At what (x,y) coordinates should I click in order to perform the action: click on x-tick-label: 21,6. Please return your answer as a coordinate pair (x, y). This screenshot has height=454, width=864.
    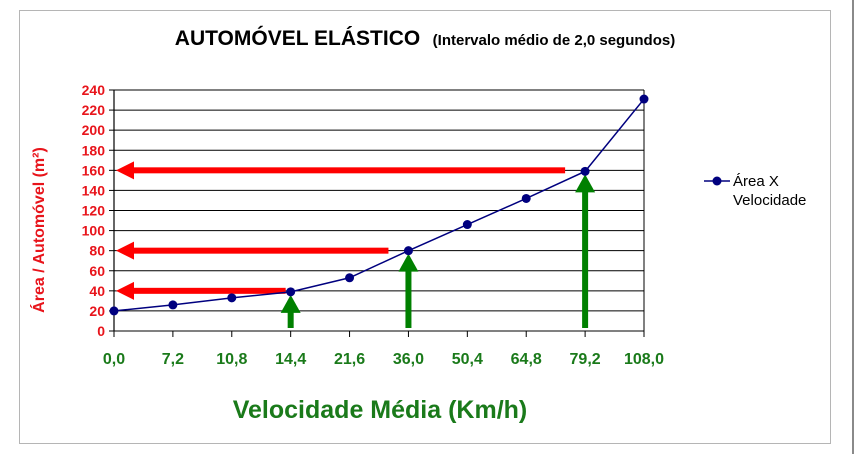
    Looking at the image, I should click on (349, 359).